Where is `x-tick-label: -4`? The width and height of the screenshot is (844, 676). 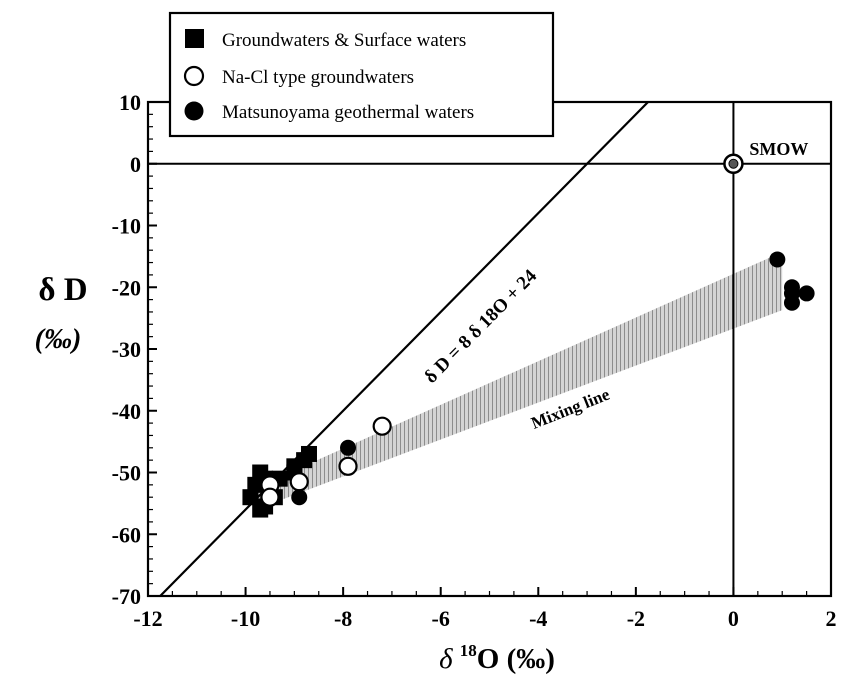
x-tick-label: -4 is located at coordinates (538, 618).